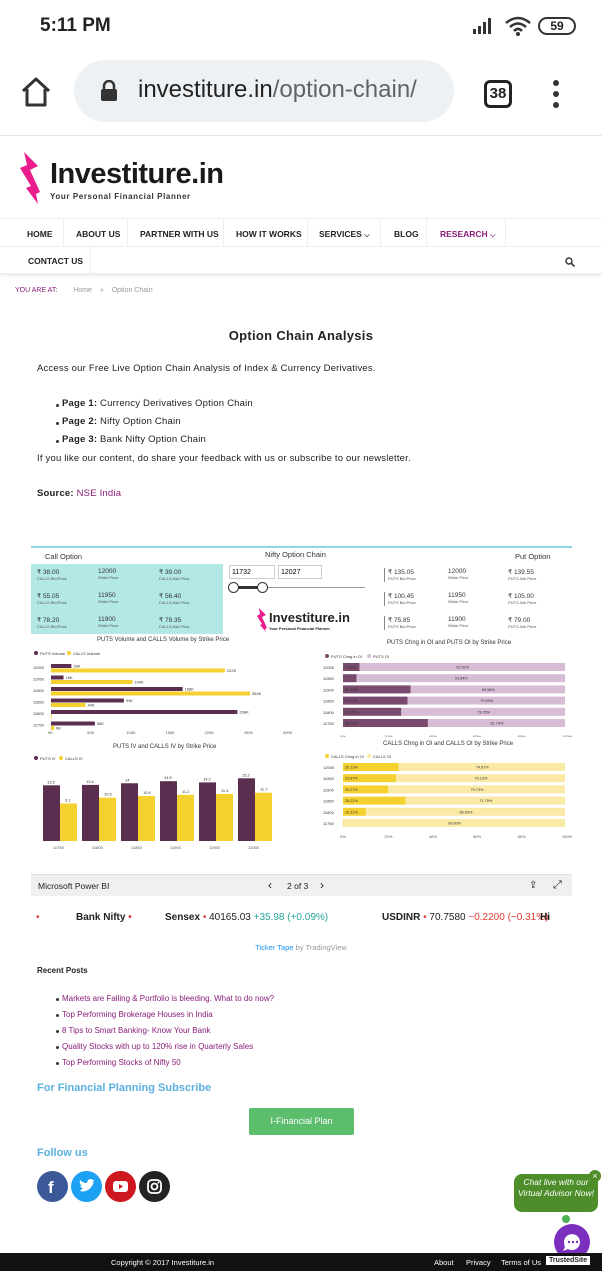 This screenshot has height=1271, width=602. Describe the element at coordinates (557, 96) in the screenshot. I see `overflow-menu-icon` at that location.